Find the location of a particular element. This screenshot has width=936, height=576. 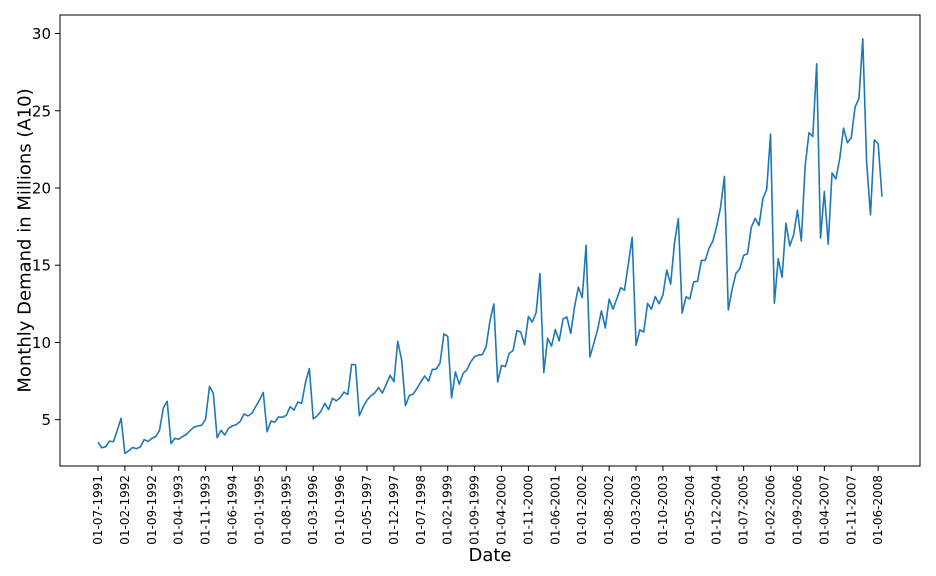

x-tick-label: 01-03-2003 is located at coordinates (636, 510).